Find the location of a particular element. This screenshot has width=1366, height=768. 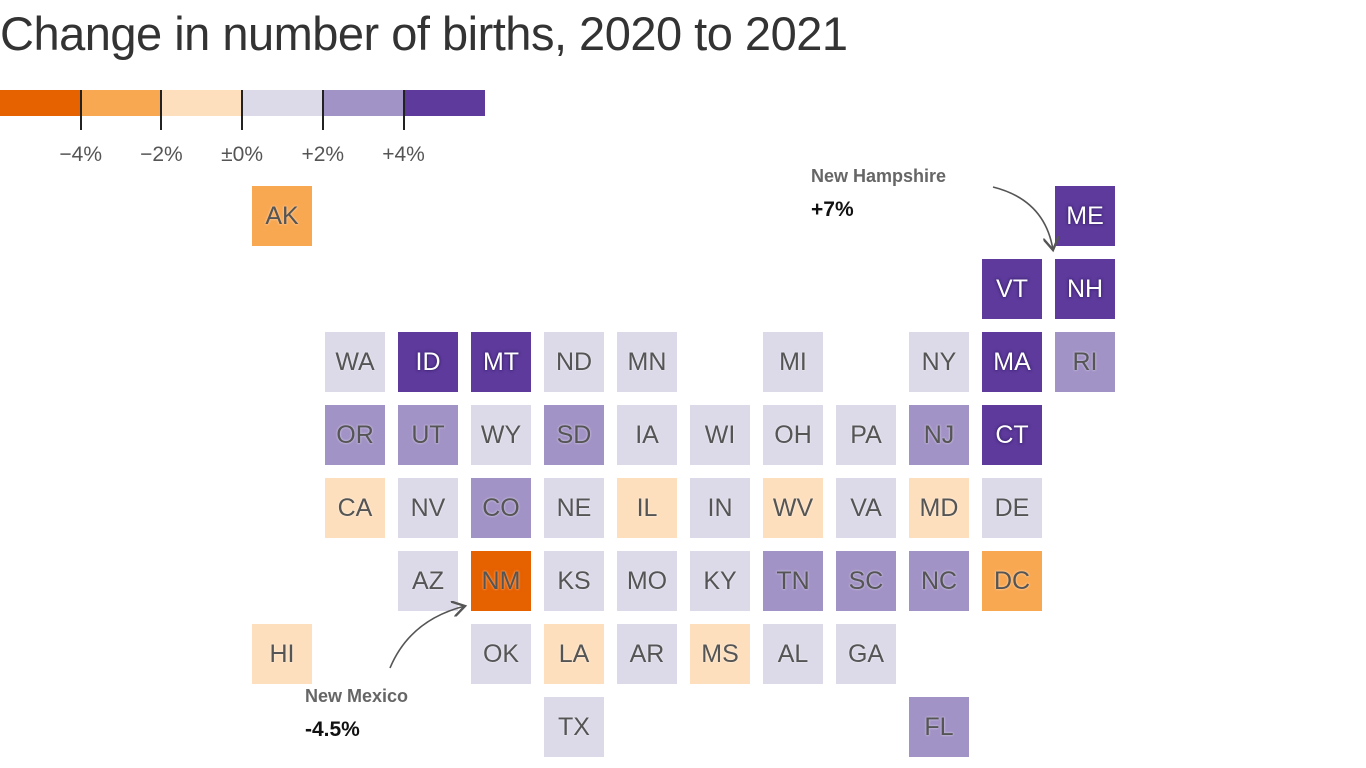

state-tile-de: DE is located at coordinates (1012, 508).